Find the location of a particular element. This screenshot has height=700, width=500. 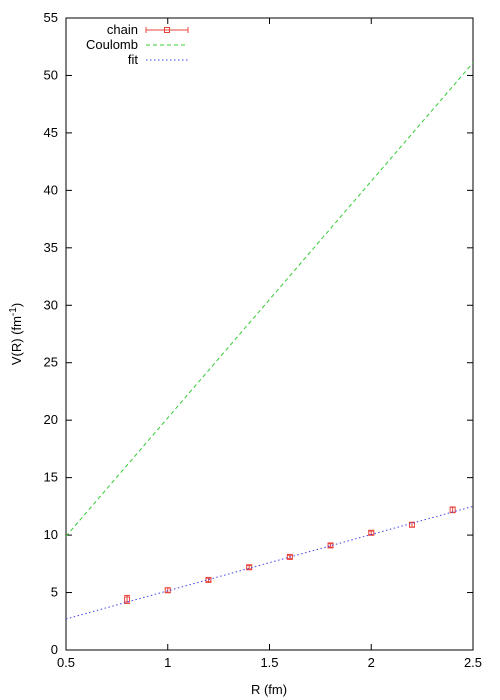

x-tick-label: 2.5 is located at coordinates (473, 662).